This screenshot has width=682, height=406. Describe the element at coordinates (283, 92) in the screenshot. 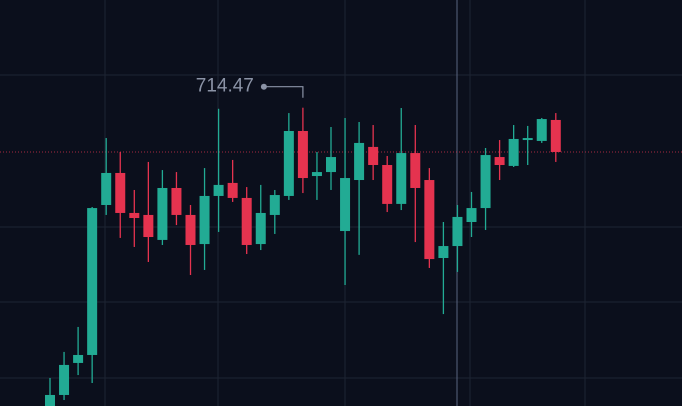

I see `annotation-connector` at that location.